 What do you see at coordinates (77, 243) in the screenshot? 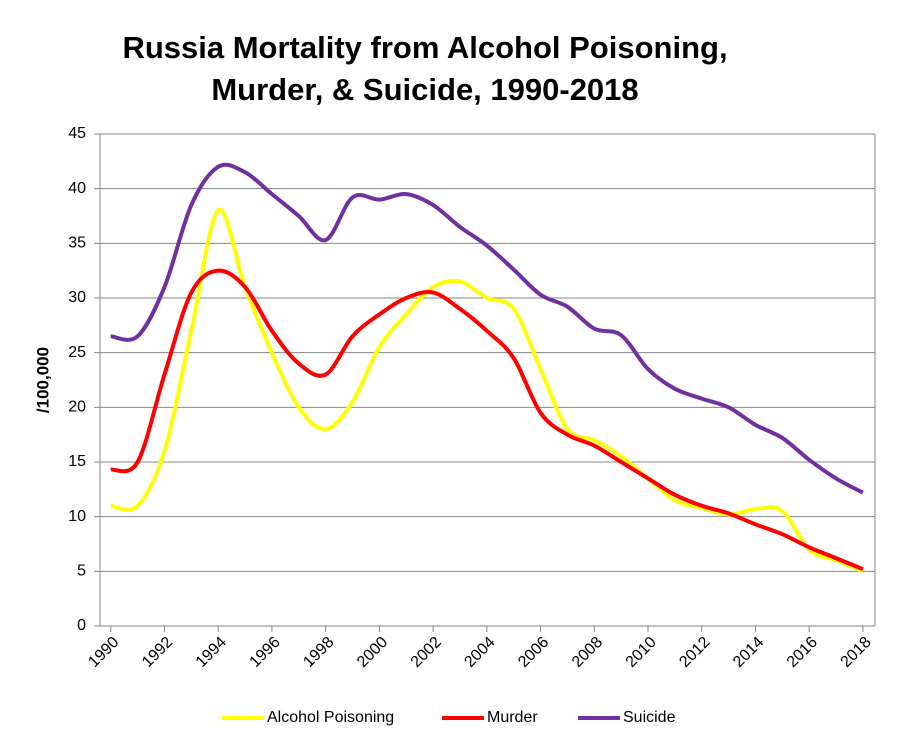
I see `y-tick-label: 35` at bounding box center [77, 243].